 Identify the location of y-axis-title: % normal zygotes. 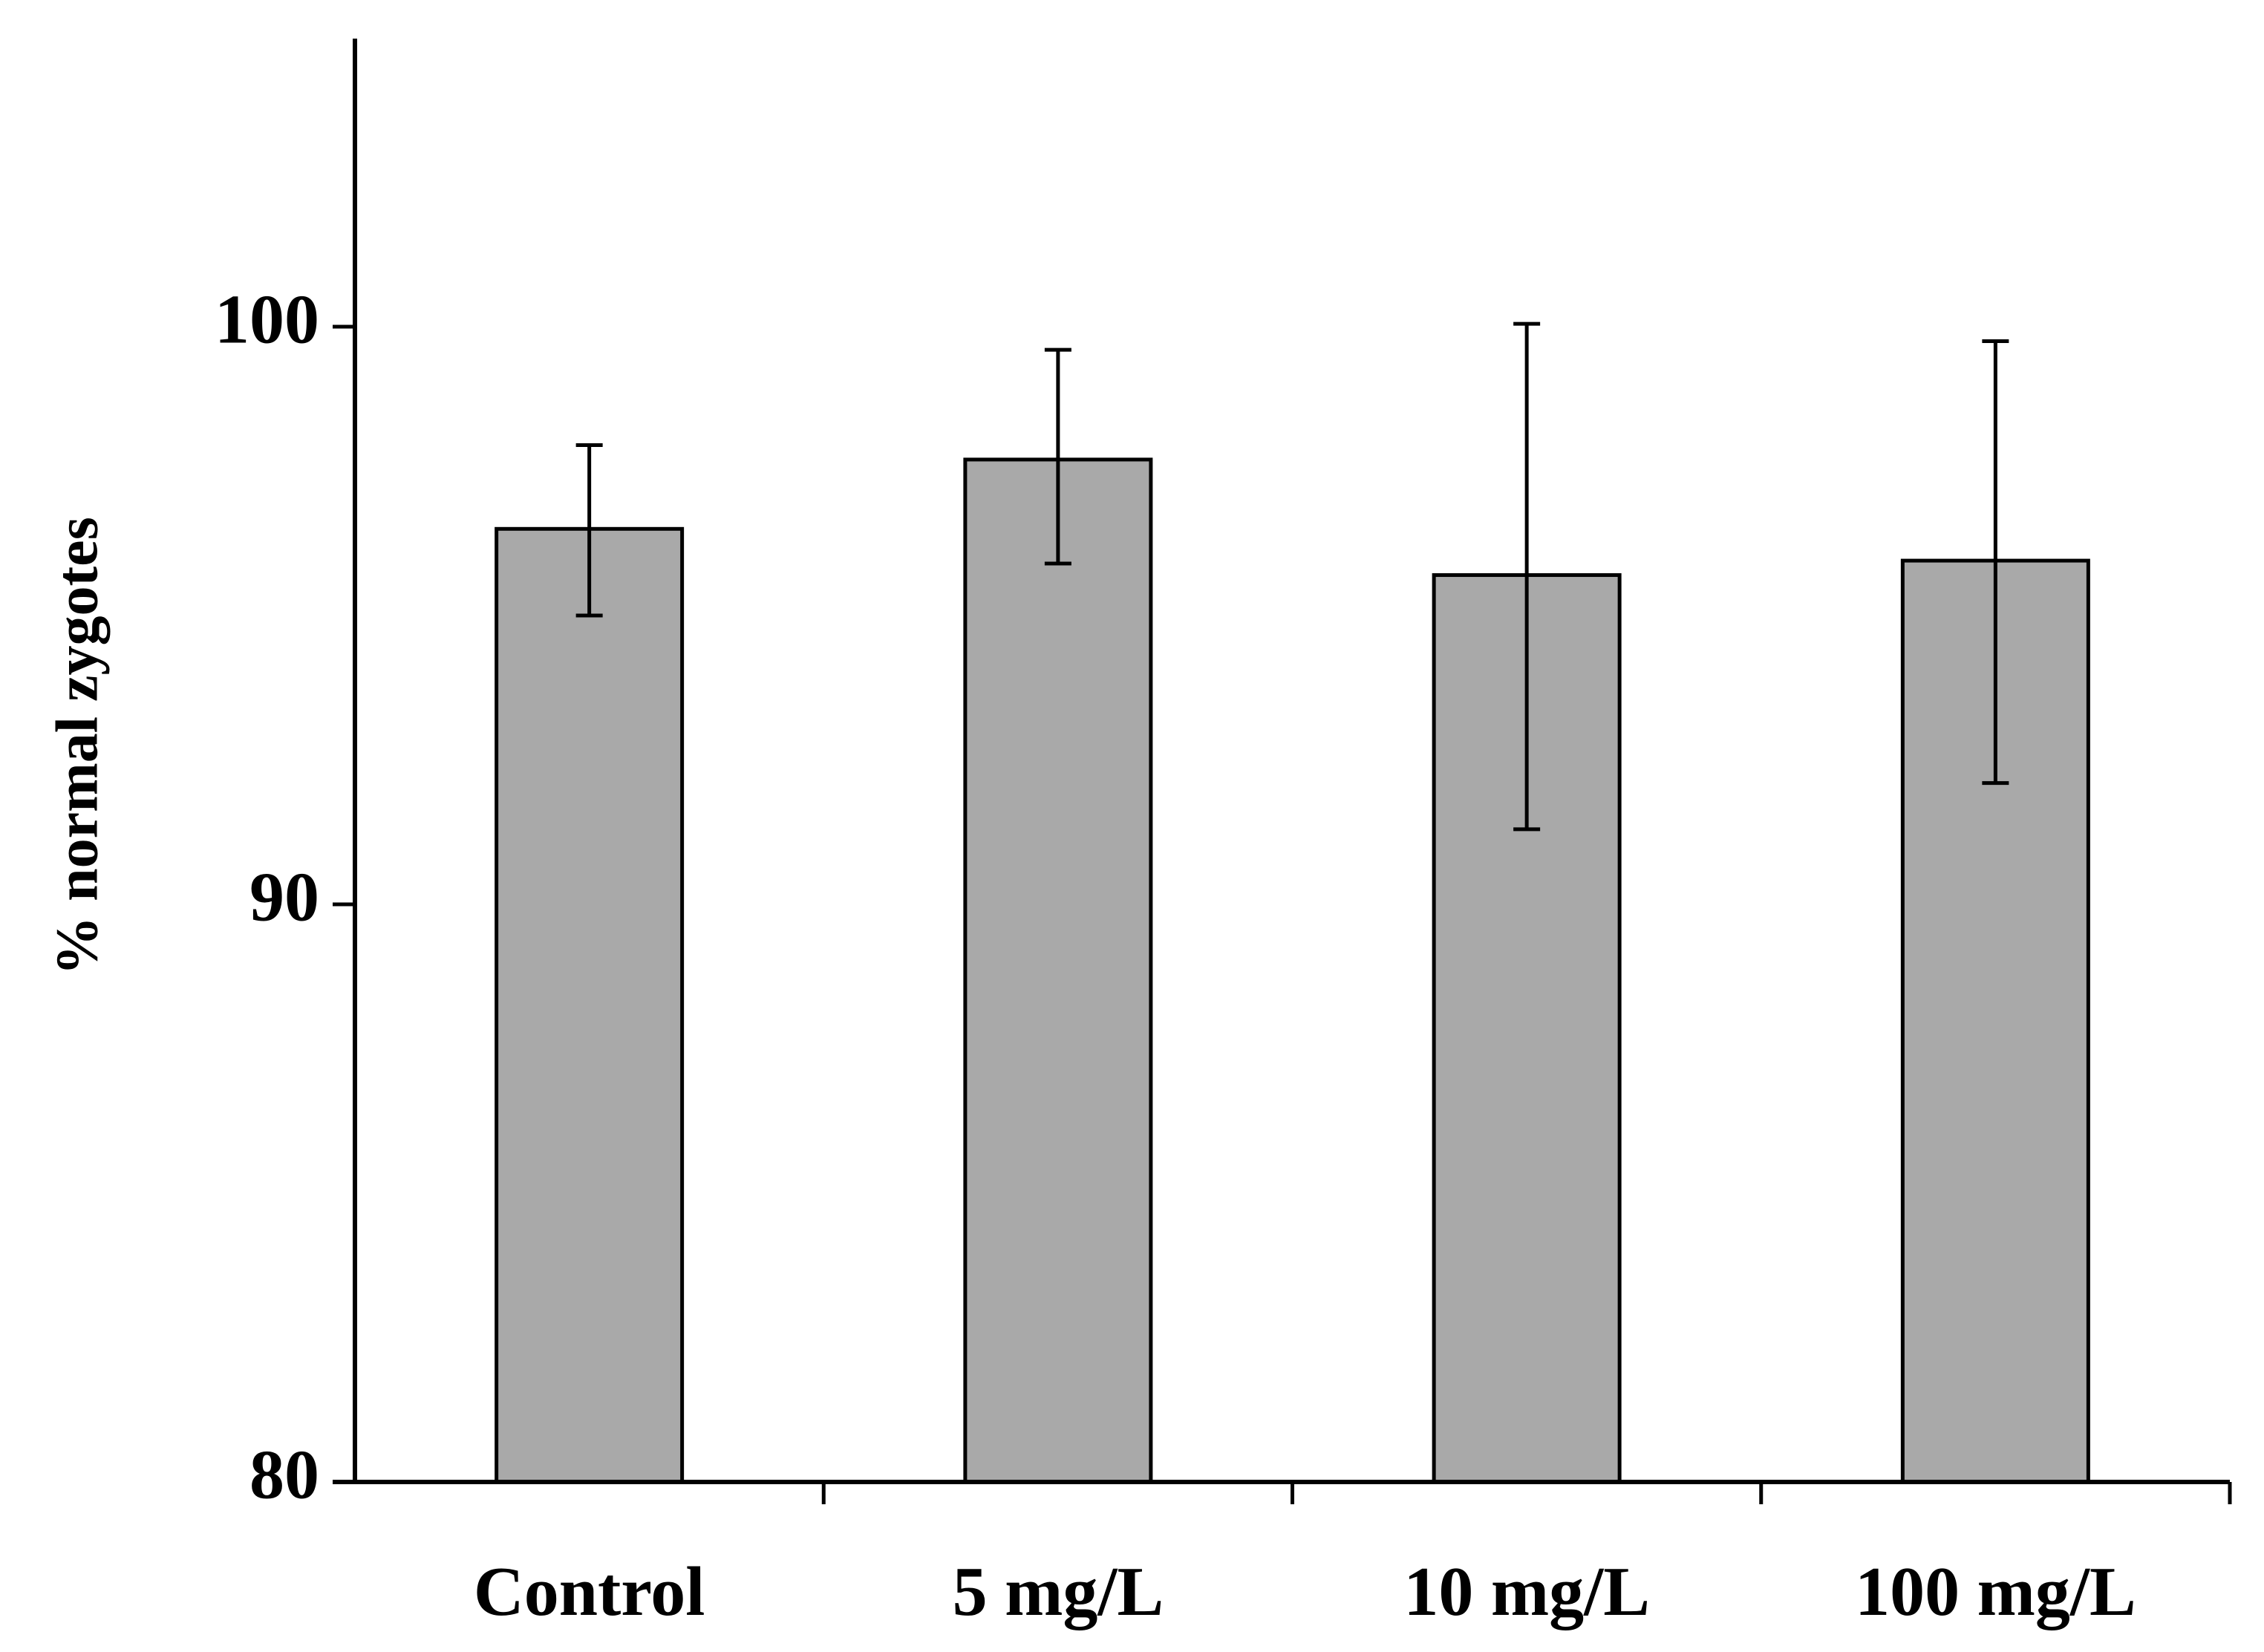
(77, 746).